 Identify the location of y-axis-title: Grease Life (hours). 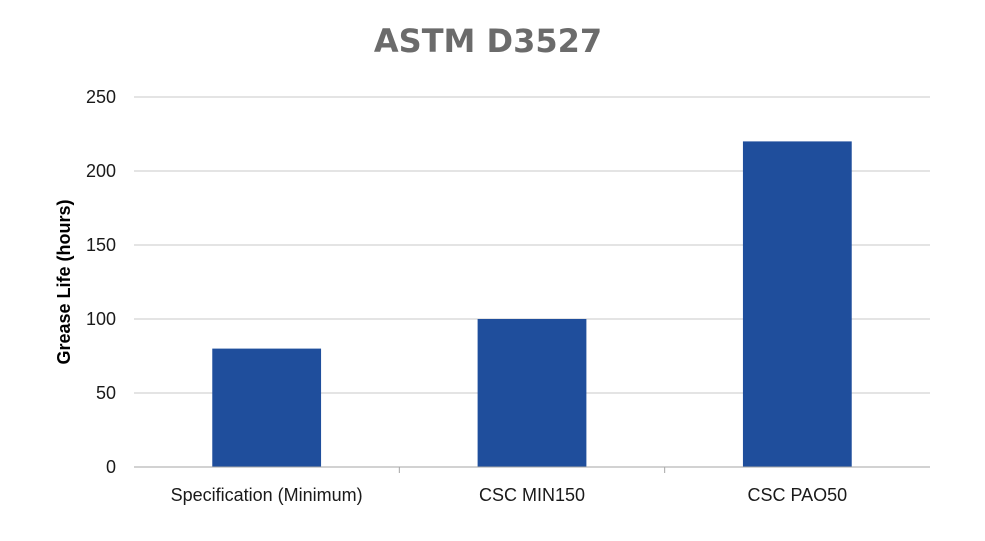
(64, 281).